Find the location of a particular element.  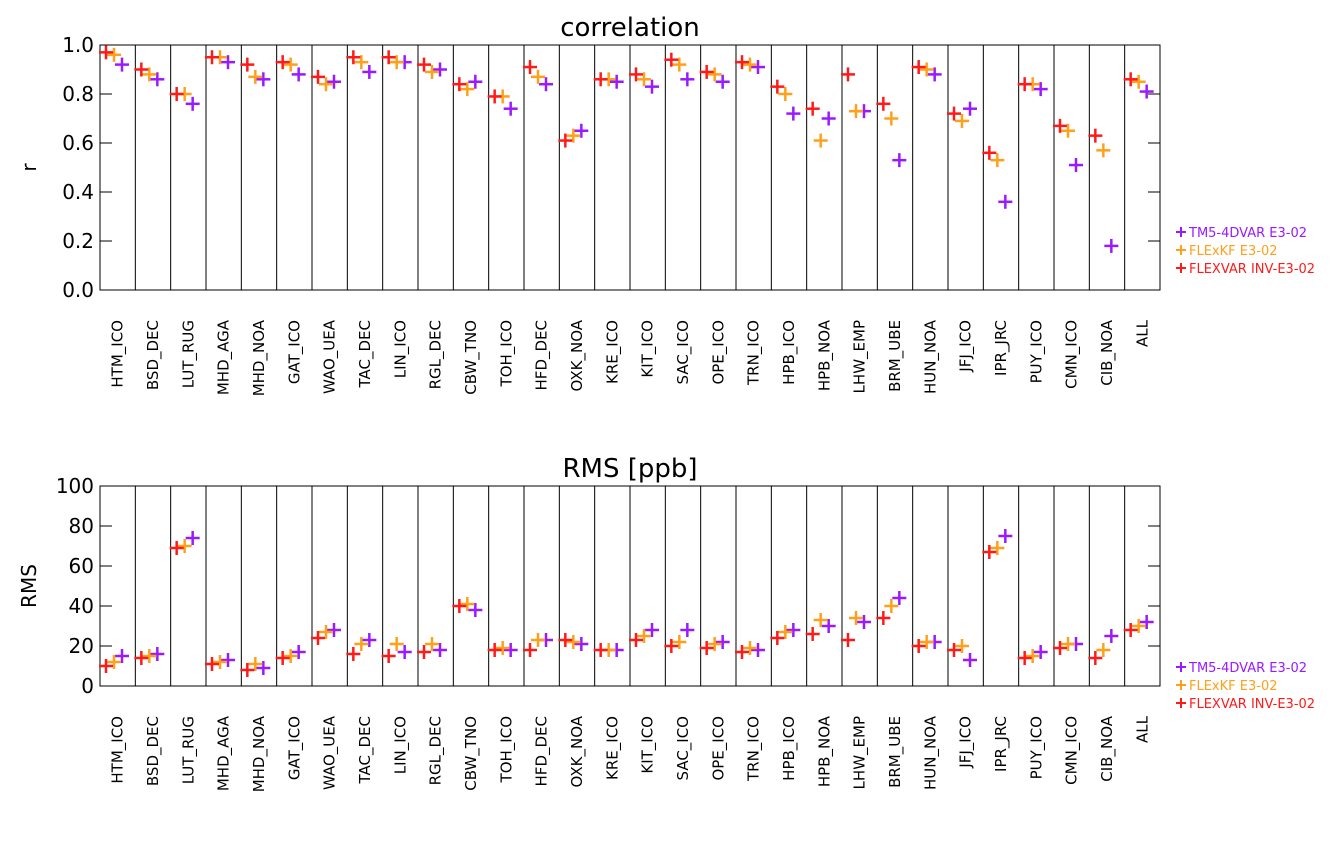

chart-title: RMS [ppb] is located at coordinates (629, 469).